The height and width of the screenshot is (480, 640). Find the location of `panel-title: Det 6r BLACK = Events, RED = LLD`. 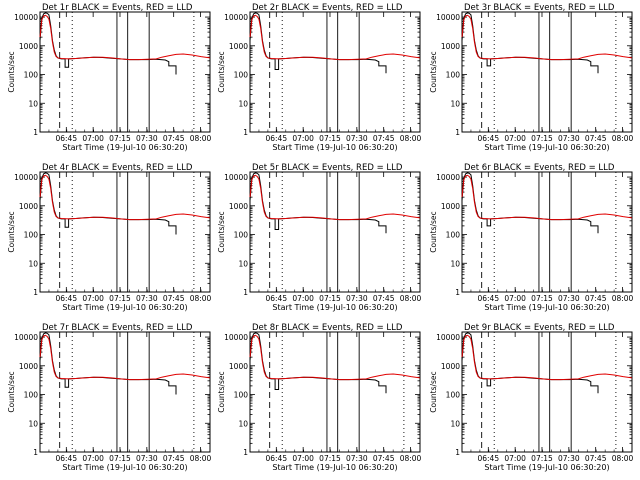

panel-title: Det 6r BLACK = Events, RED = LLD is located at coordinates (539, 168).